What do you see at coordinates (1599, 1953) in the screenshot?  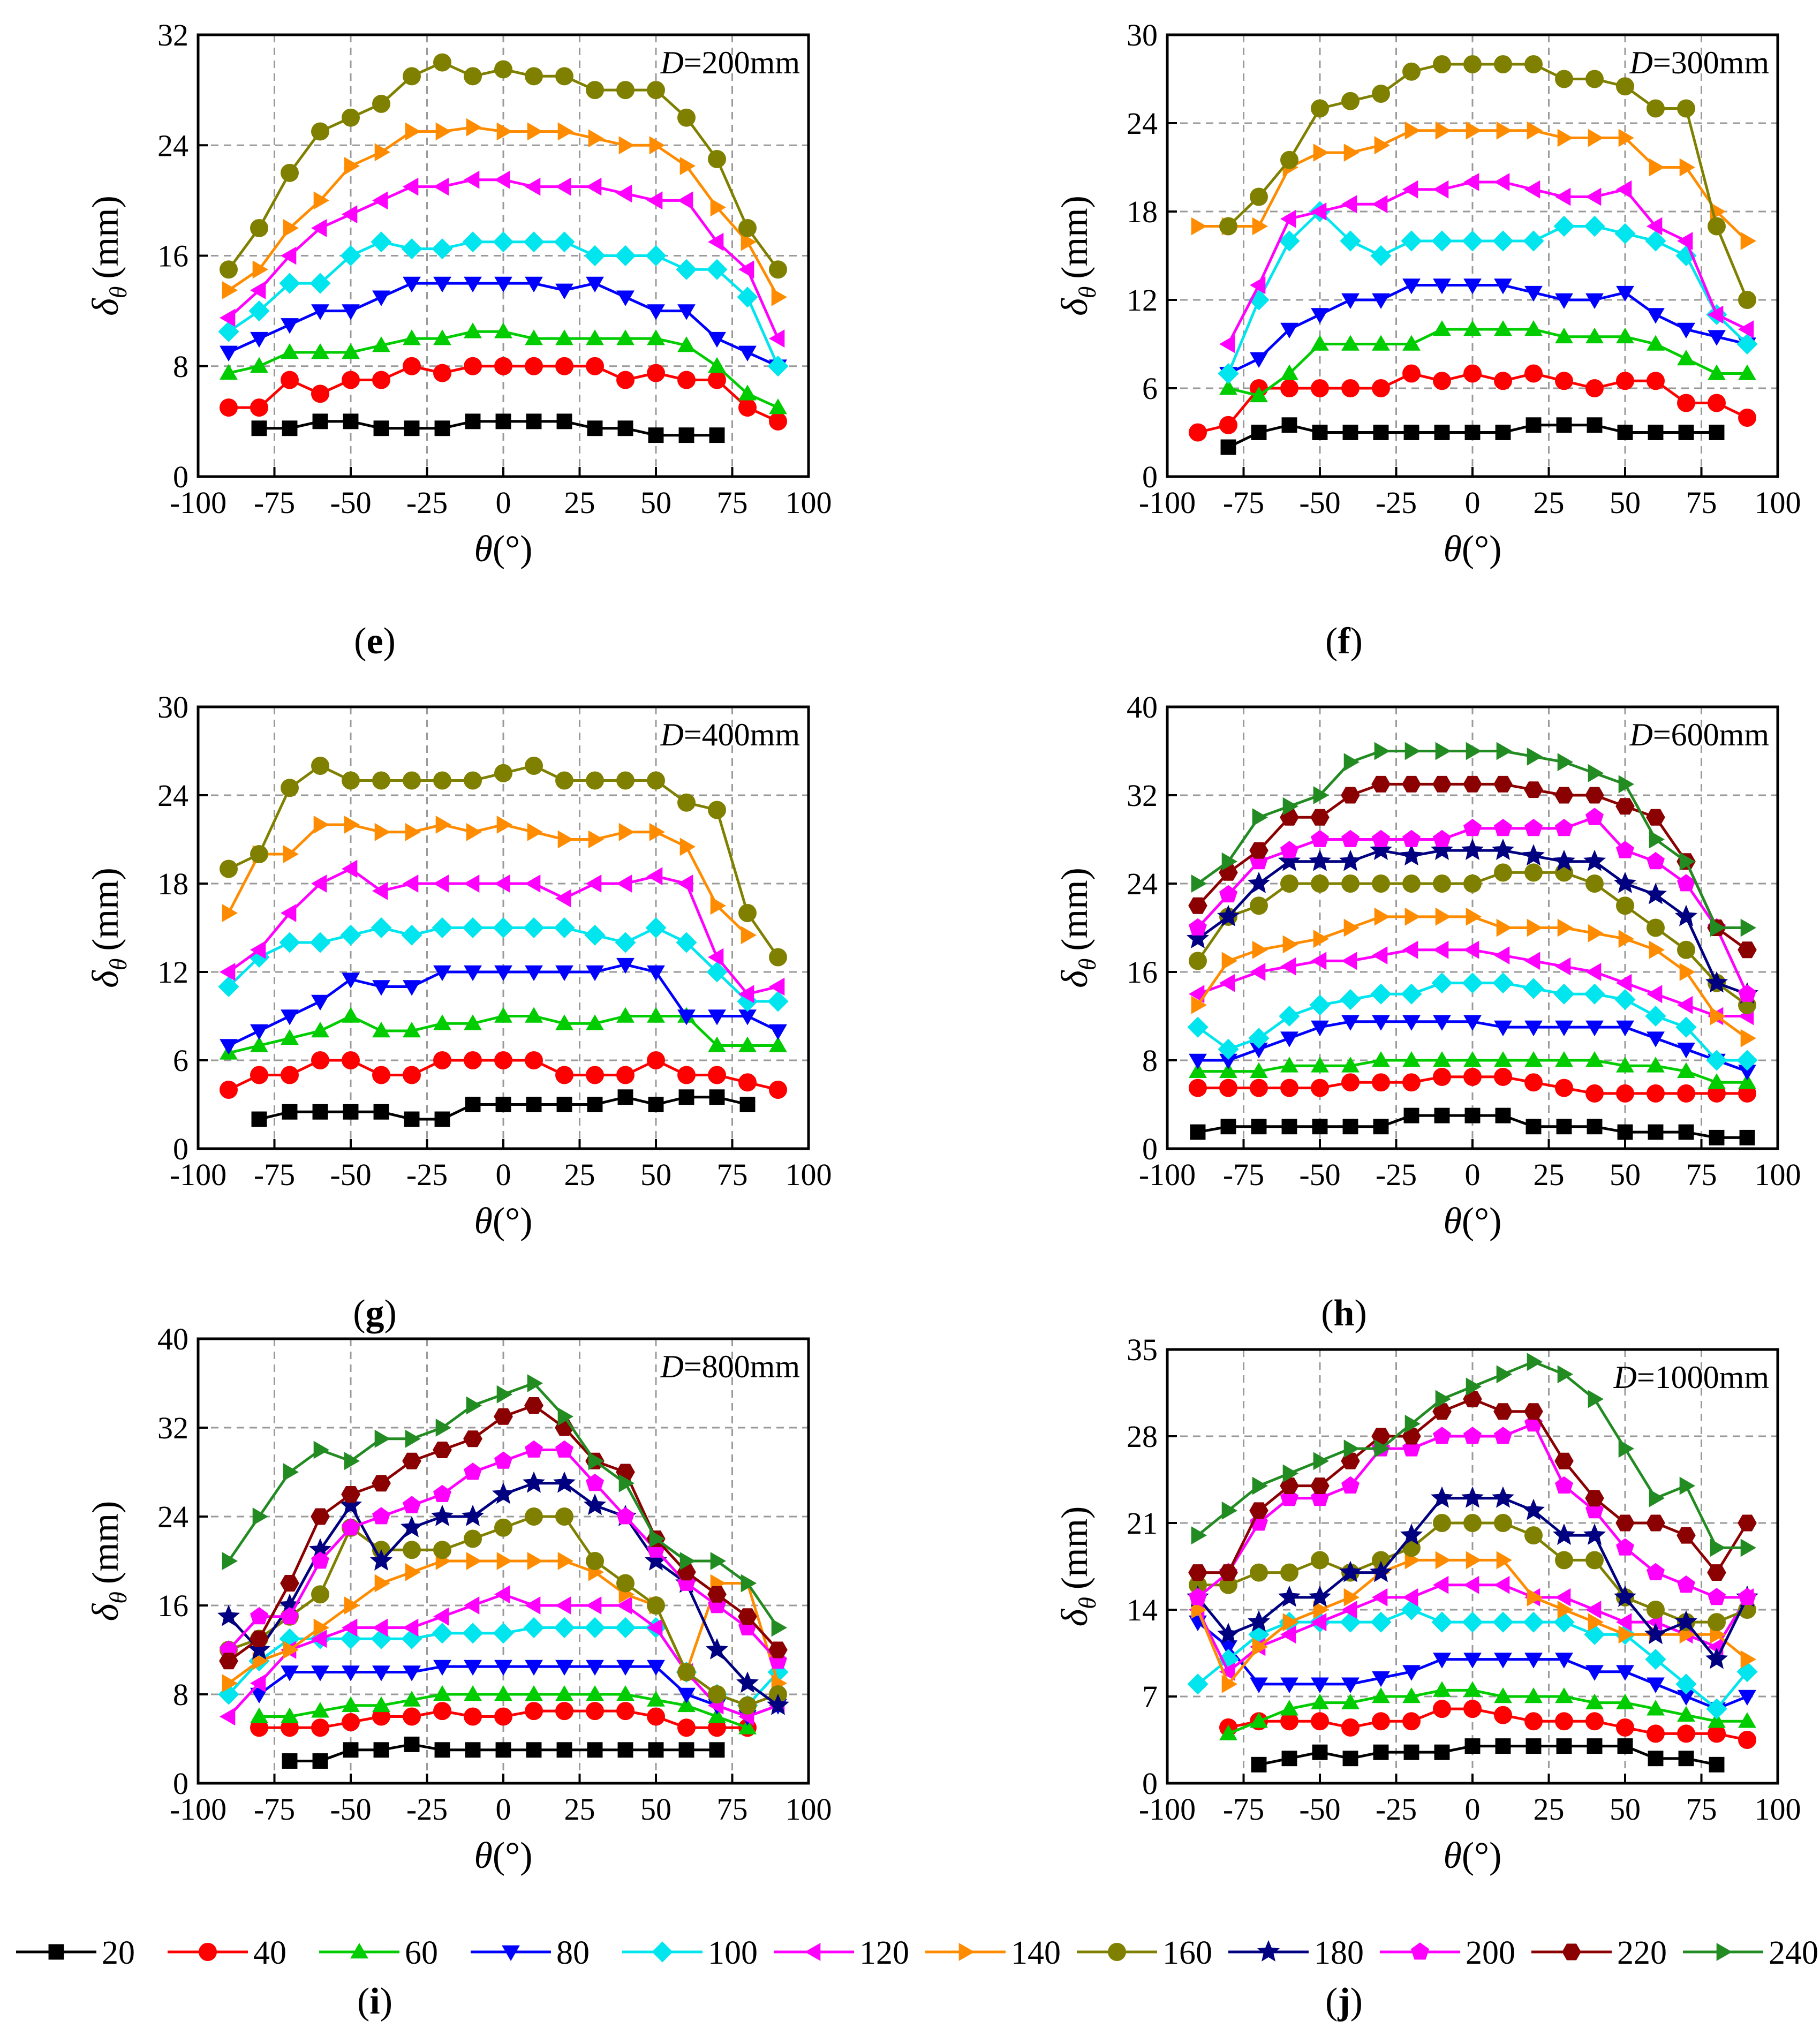 I see `legend-item-220: 220` at bounding box center [1599, 1953].